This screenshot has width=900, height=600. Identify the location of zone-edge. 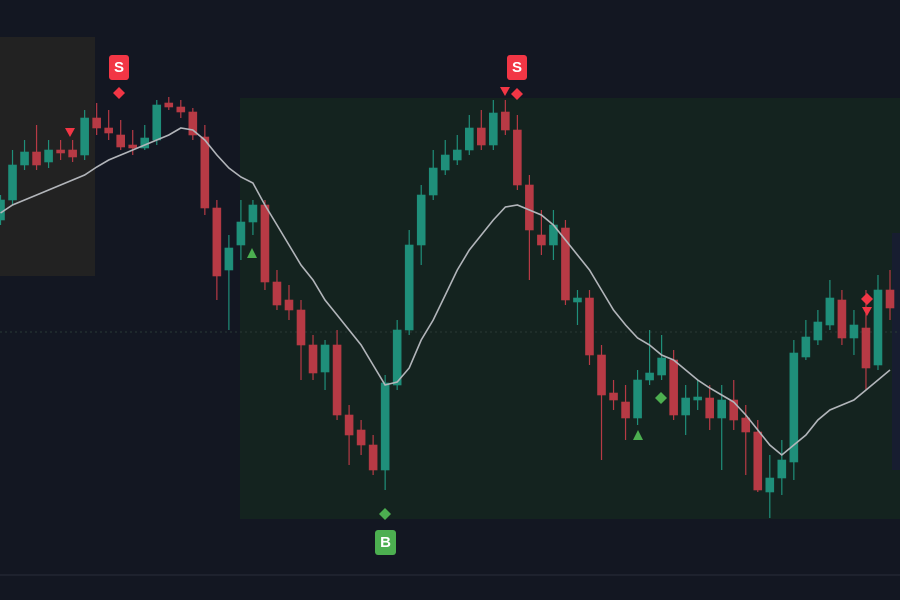
(896, 351).